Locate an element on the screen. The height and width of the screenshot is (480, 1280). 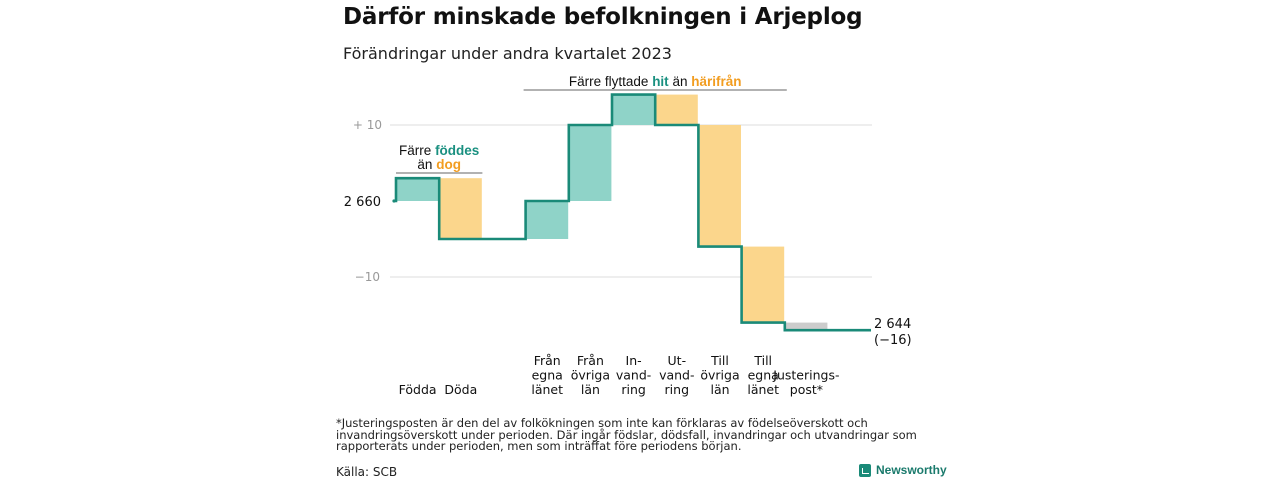
annotation-migration: Färre flyttade hit än härifrån is located at coordinates (655, 81).